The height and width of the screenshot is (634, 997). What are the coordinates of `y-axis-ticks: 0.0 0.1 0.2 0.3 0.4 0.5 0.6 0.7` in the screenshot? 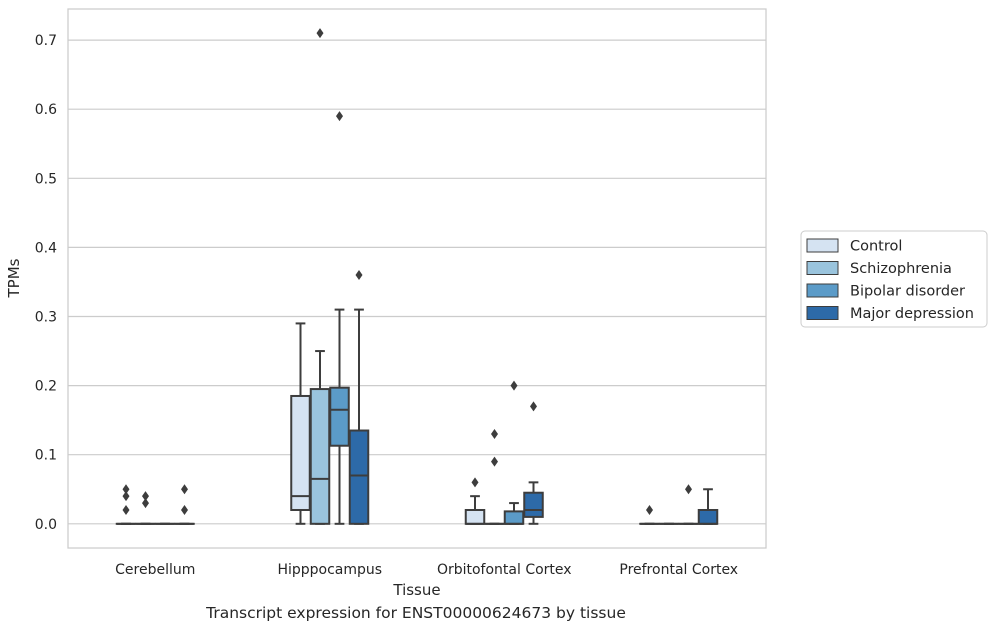 It's located at (46, 283).